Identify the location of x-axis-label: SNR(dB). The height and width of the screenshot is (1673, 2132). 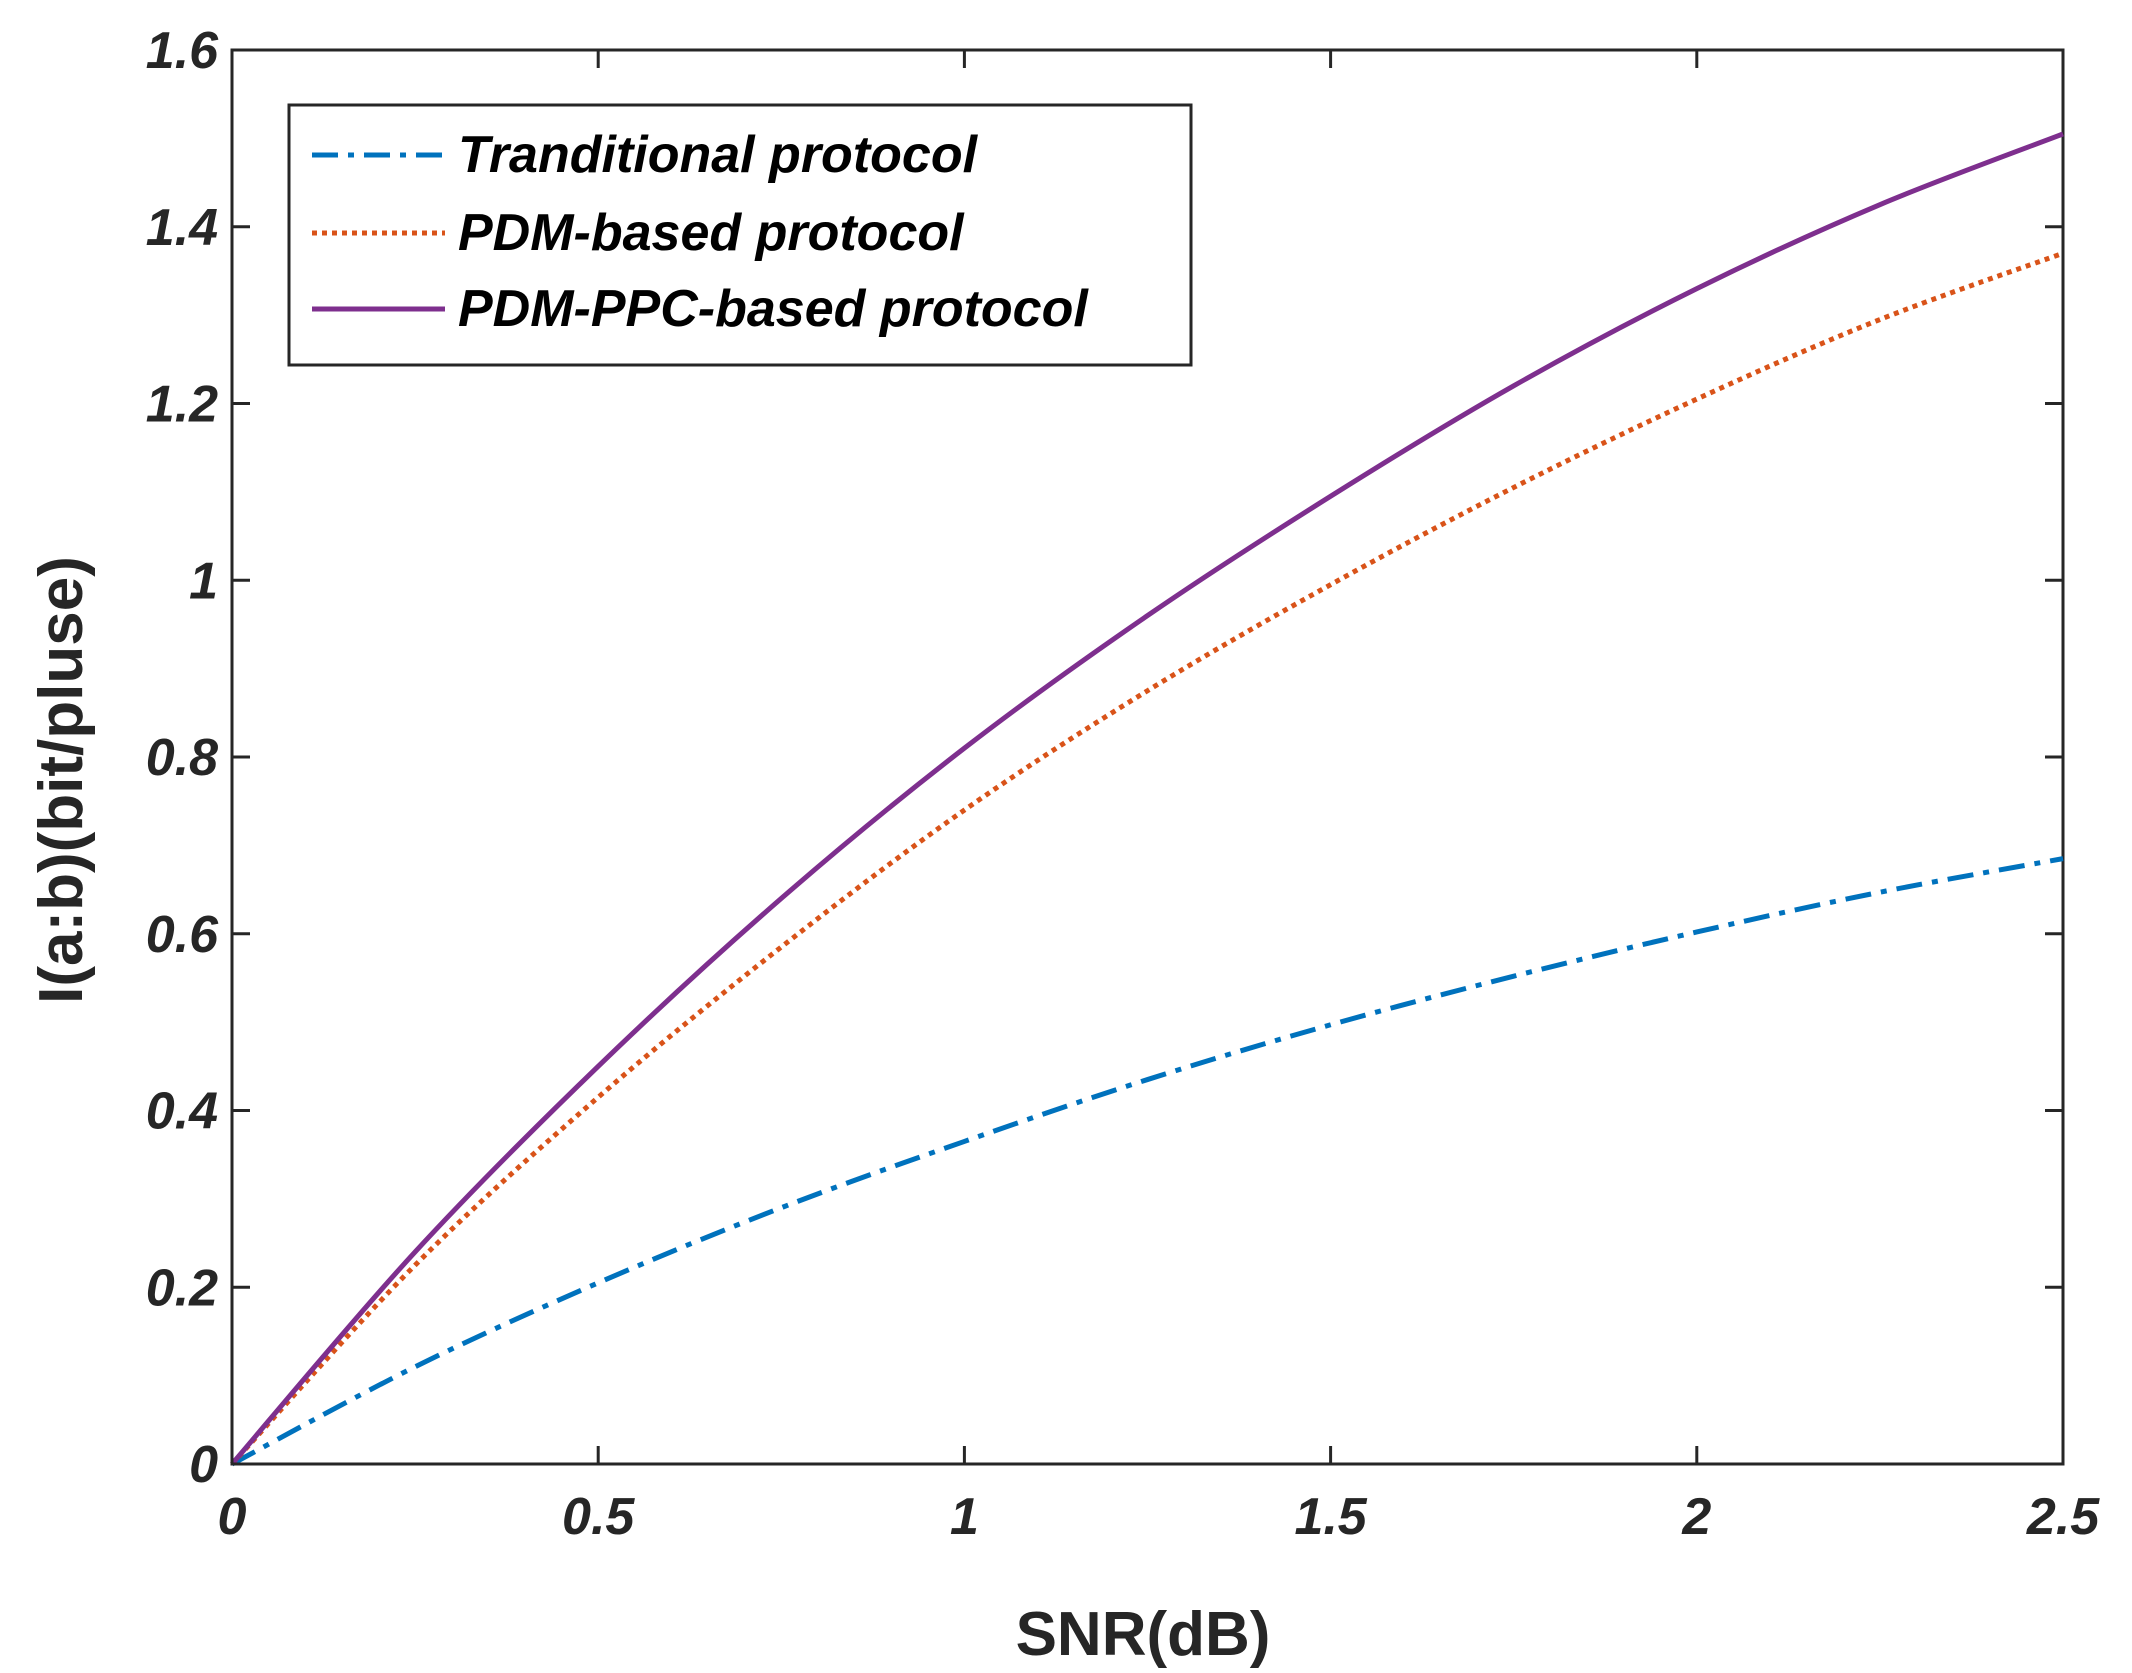
(1143, 1634).